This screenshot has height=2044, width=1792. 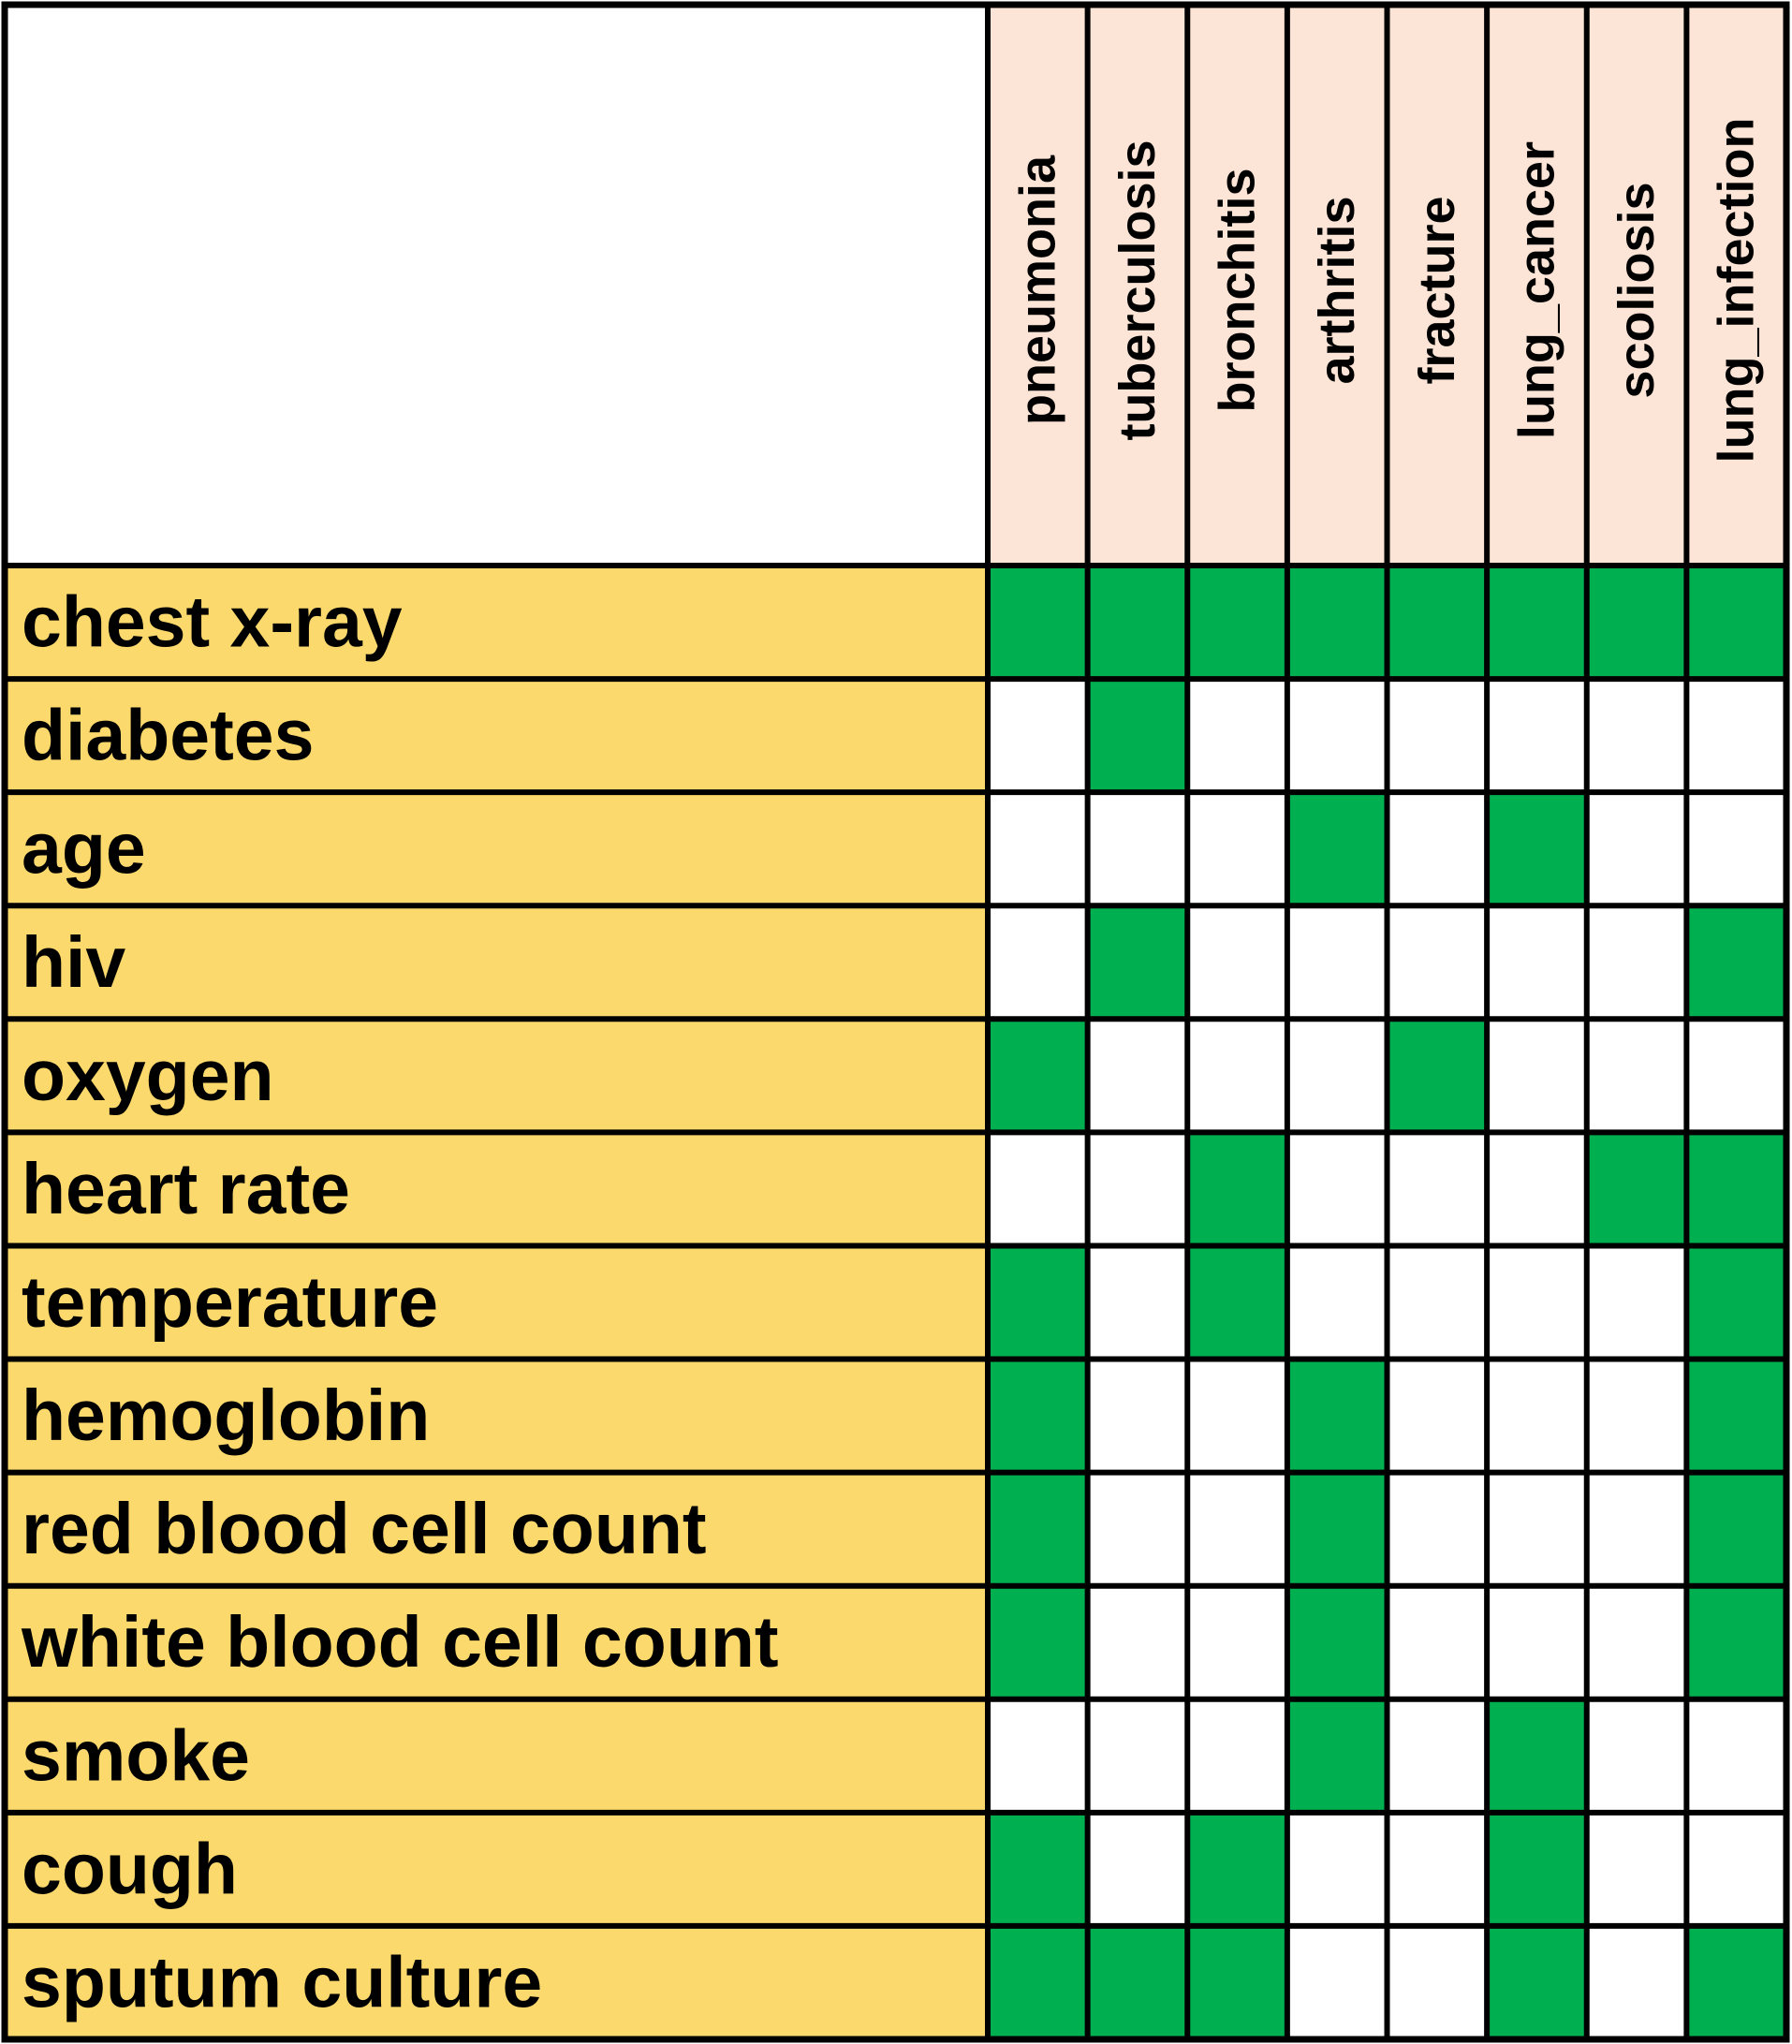 I want to click on matrix-cell-hiv-arthritis, so click(x=1337, y=962).